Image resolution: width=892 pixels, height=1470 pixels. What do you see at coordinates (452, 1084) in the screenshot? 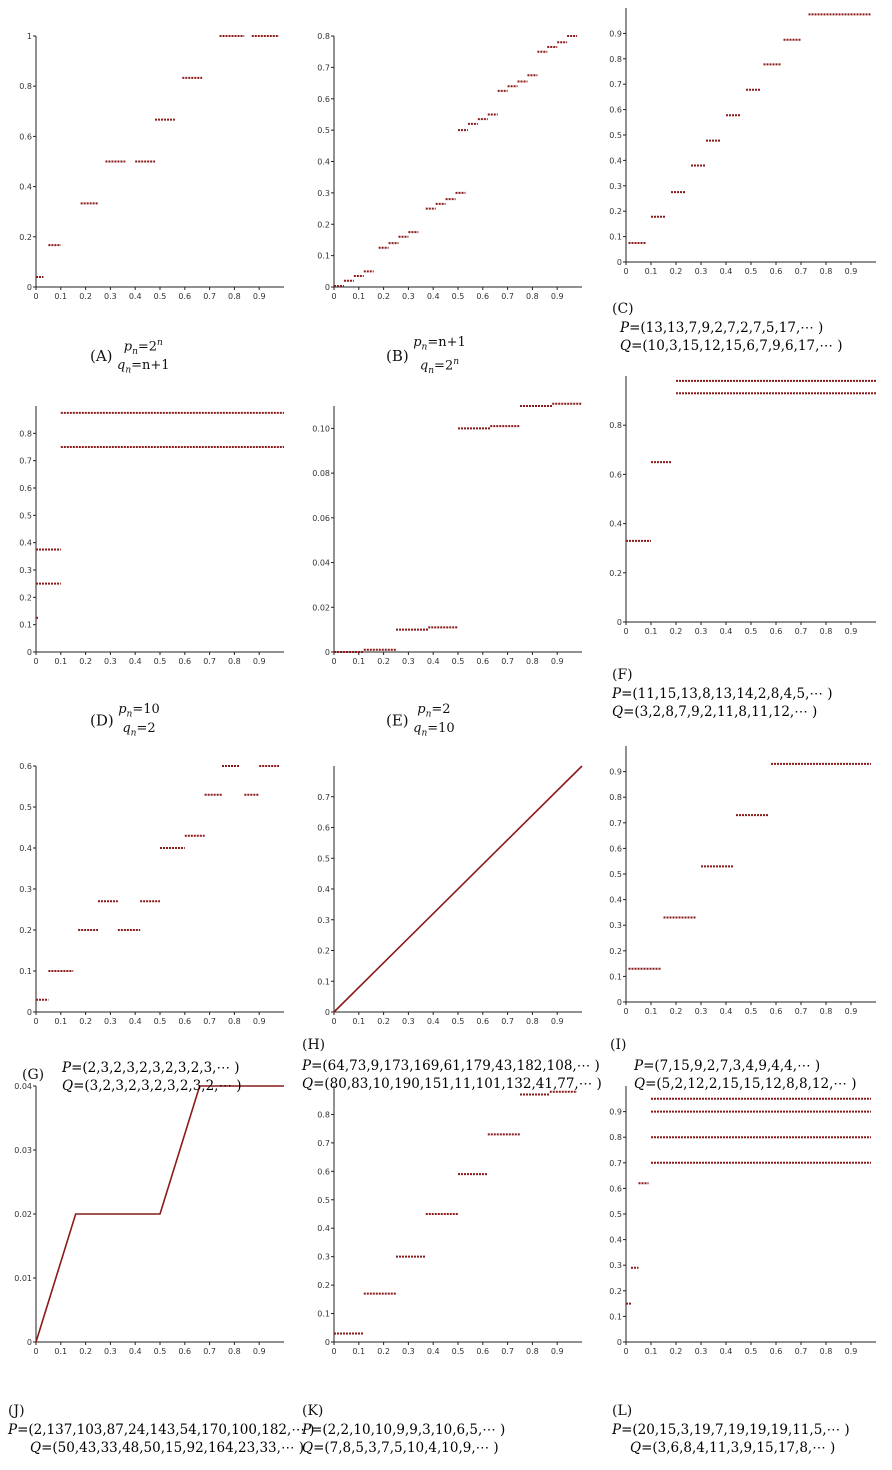
I see `caption-h-q: Q=(80,83,10,190,151,11,101,132,41,77,⋯ )` at bounding box center [452, 1084].